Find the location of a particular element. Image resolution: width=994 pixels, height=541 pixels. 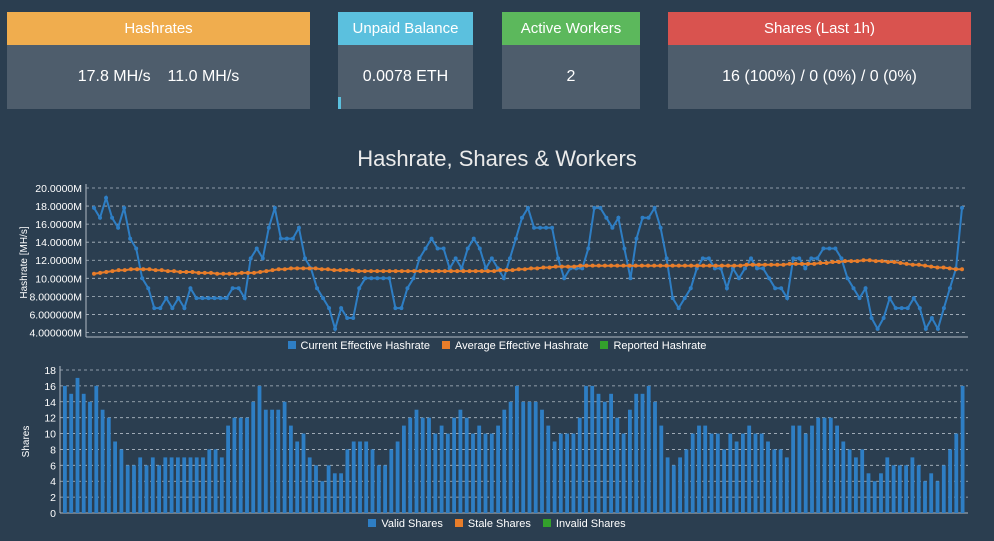

legend-item: Reported Hashrate is located at coordinates (653, 346).